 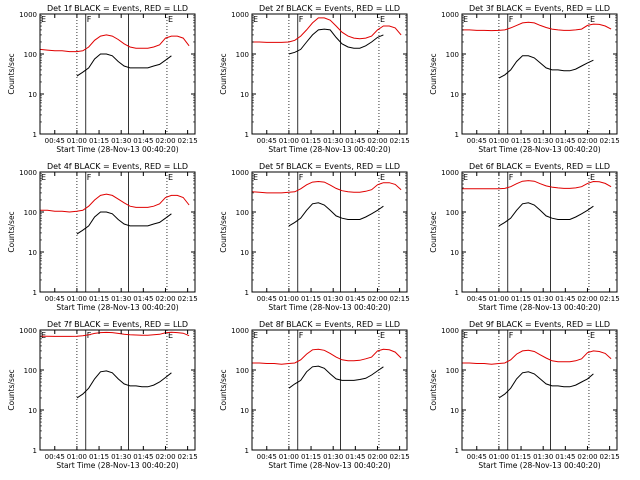 What do you see at coordinates (539, 8) in the screenshot?
I see `panel-title: Det 3f BLACK = Events, RED = LLD` at bounding box center [539, 8].